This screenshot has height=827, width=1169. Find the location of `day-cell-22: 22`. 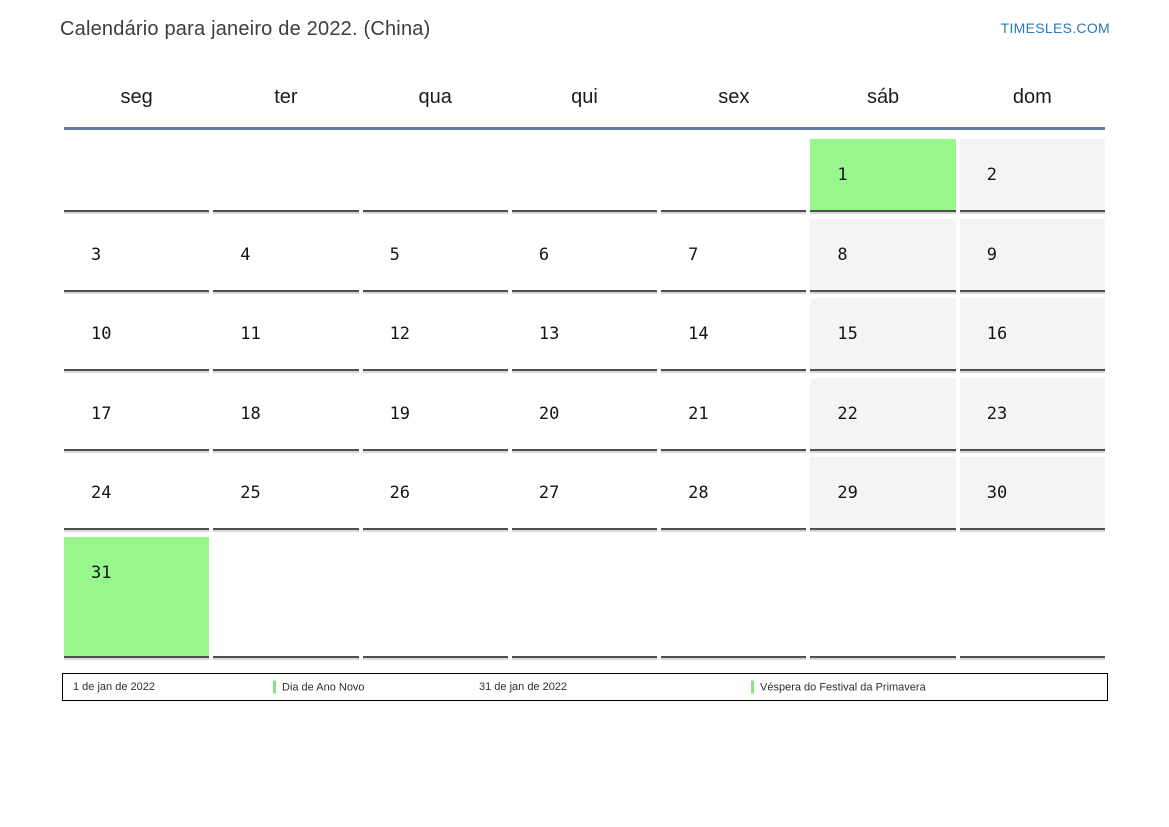

day-cell-22: 22 is located at coordinates (883, 414).